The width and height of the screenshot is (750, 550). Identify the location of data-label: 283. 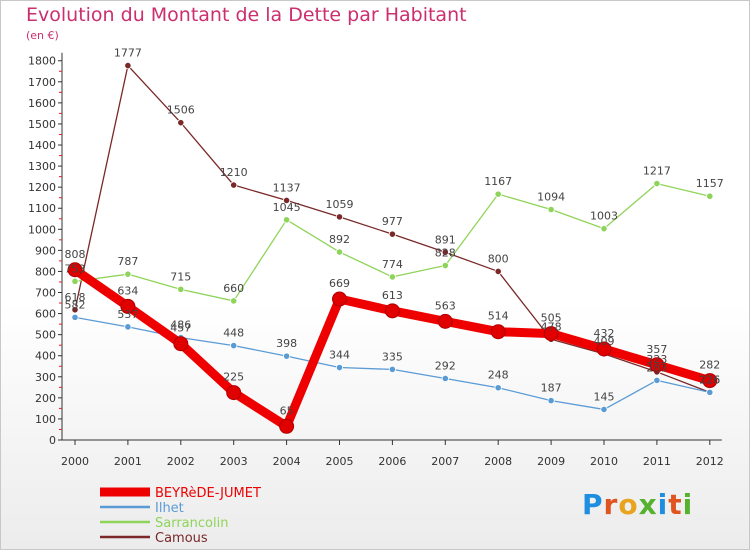
(656, 367).